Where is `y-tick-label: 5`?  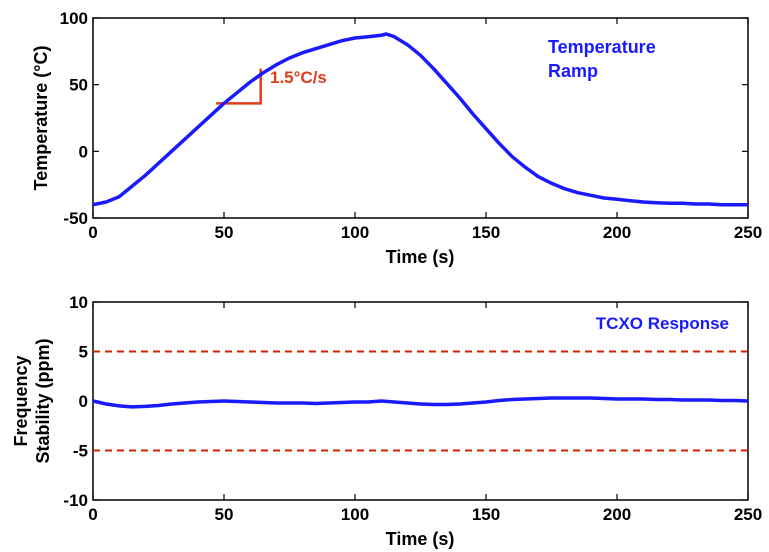
y-tick-label: 5 is located at coordinates (83, 352).